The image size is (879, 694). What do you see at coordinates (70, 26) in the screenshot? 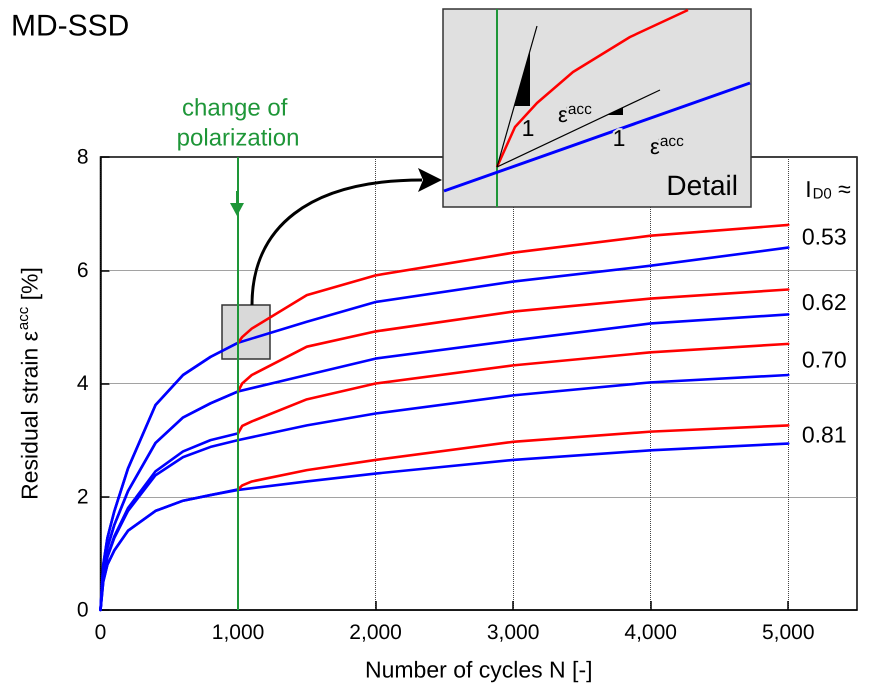
I see `chart-title: MD-SSD` at bounding box center [70, 26].